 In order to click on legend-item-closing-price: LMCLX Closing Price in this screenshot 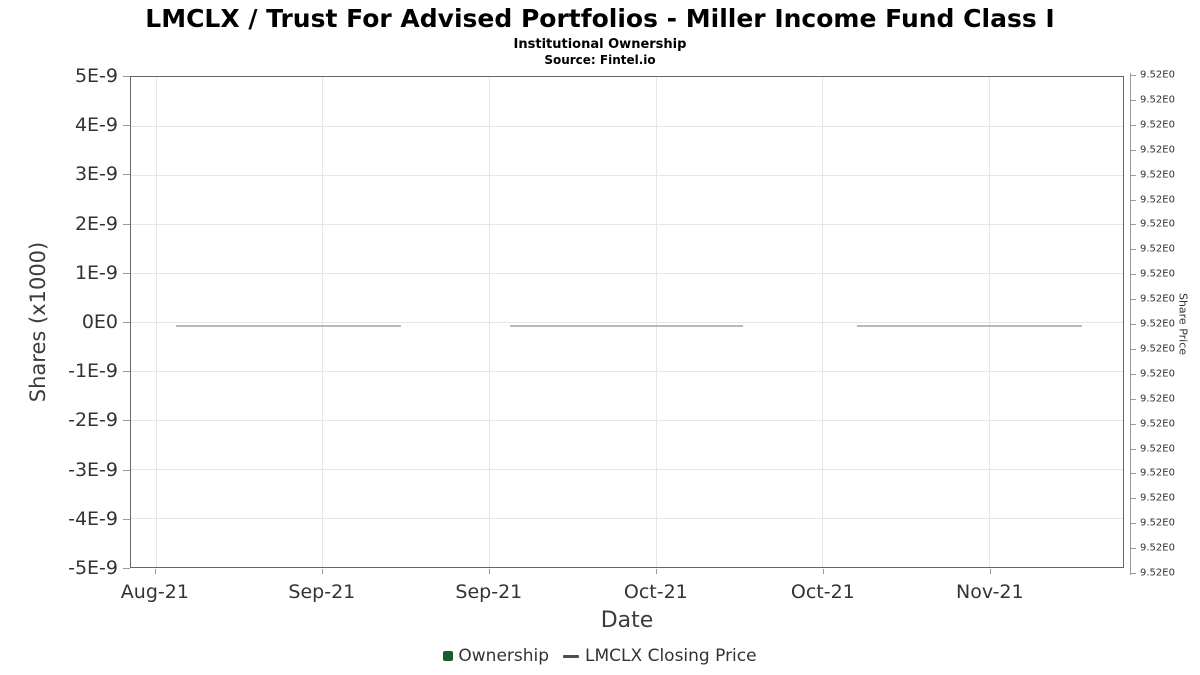, I will do `click(660, 656)`.